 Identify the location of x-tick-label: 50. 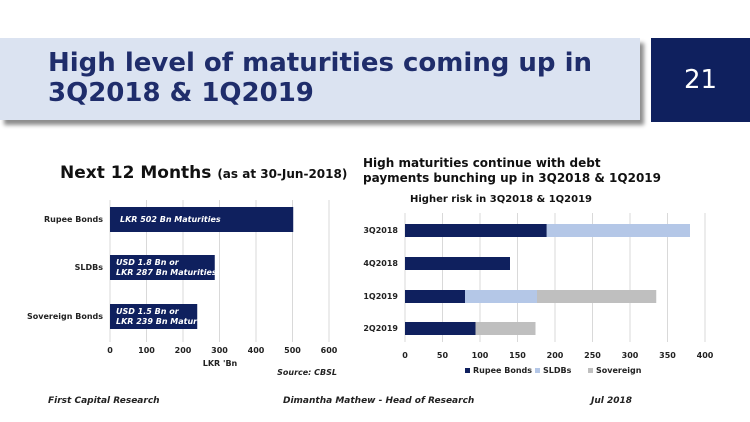
(443, 355).